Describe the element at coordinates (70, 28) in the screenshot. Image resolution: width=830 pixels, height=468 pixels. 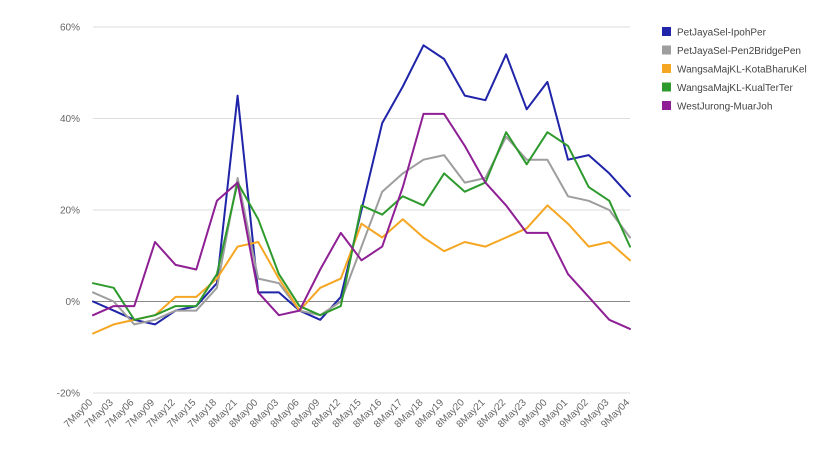
I see `y-tick-label: 60%` at that location.